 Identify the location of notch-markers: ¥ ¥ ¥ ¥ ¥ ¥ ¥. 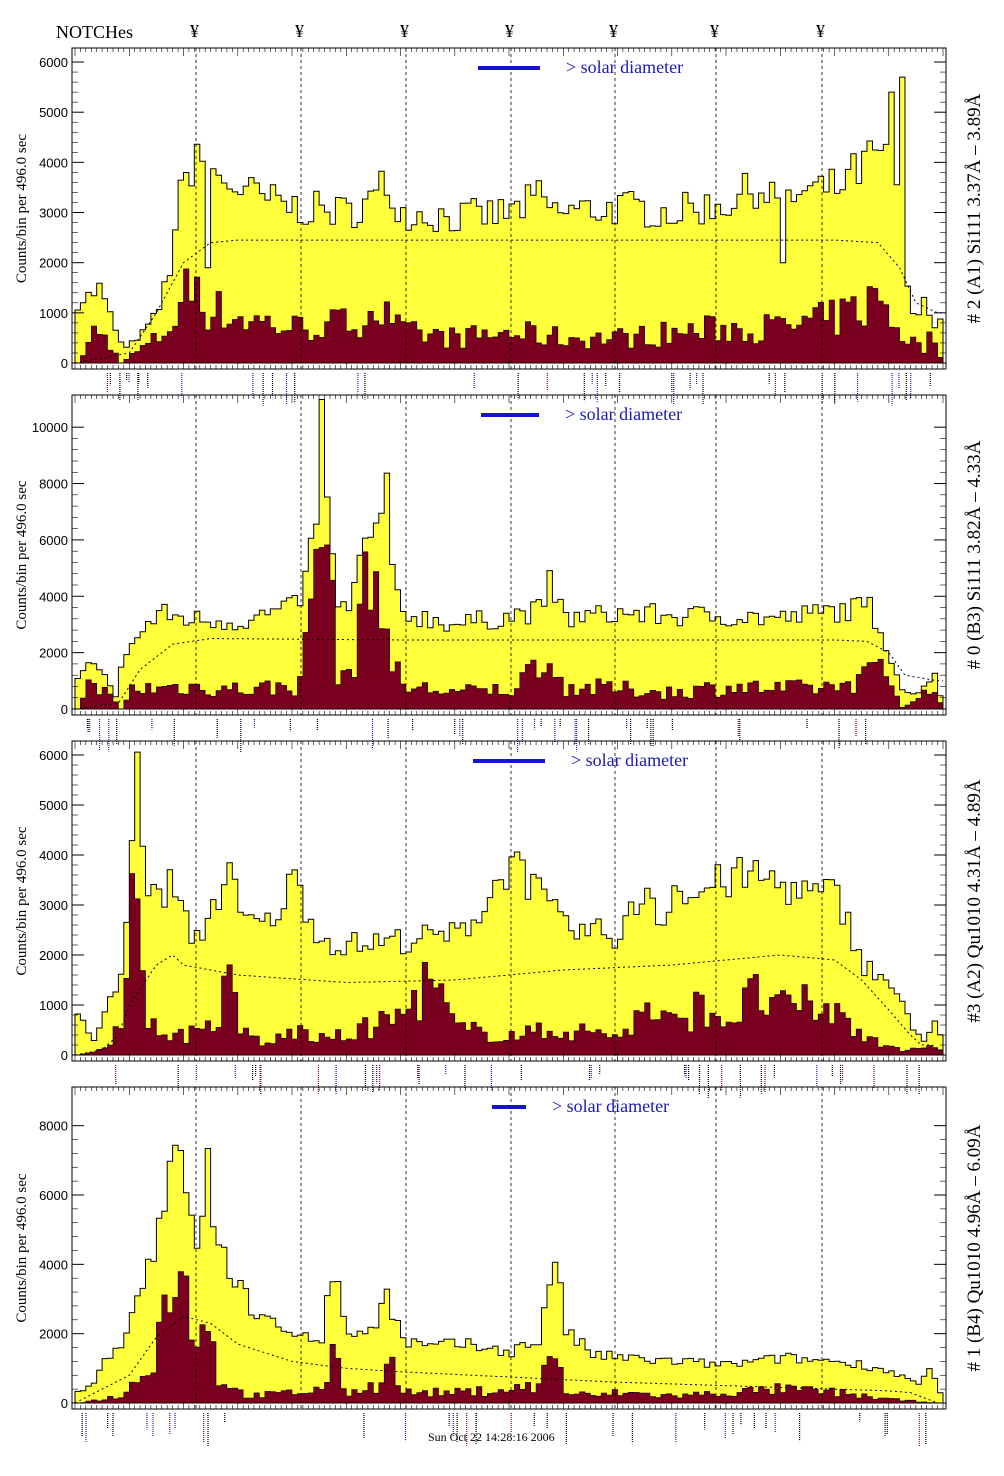
(507, 31).